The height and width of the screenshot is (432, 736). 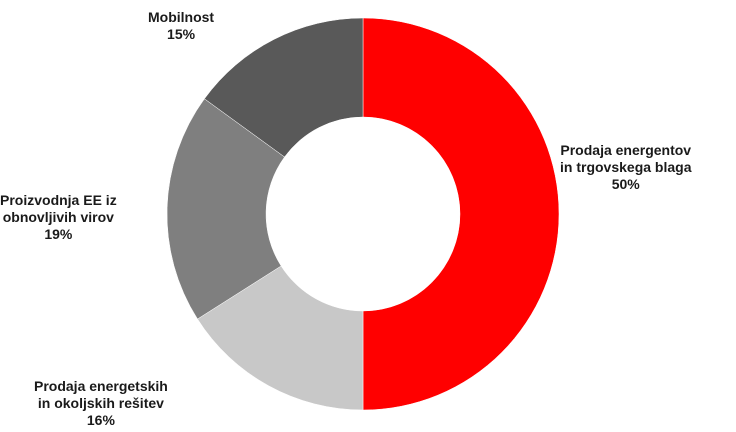 I want to click on slice-label-line: obnovljivih virov, so click(x=58, y=217).